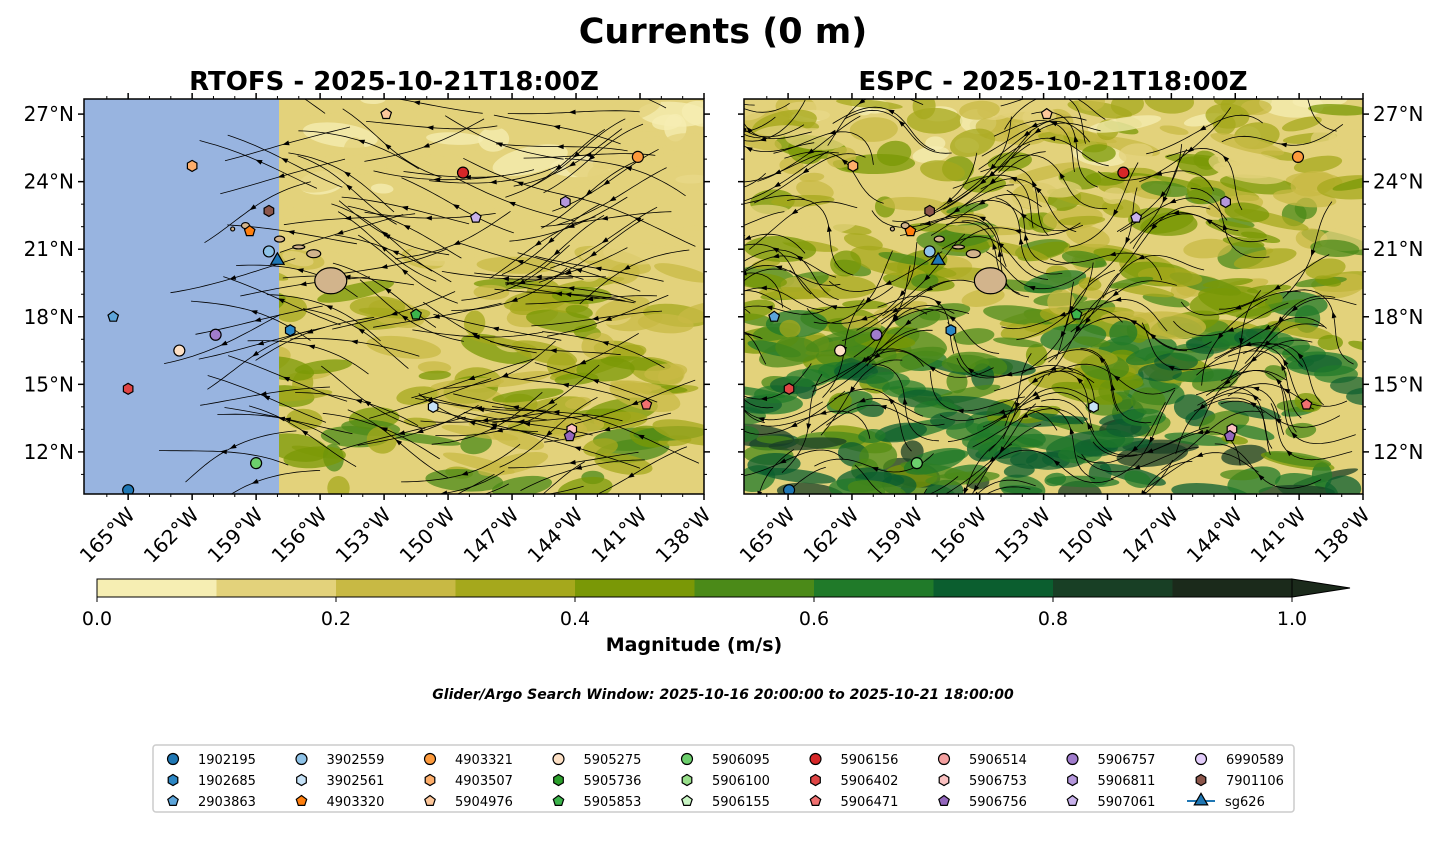 The image size is (1447, 867). Describe the element at coordinates (49, 452) in the screenshot. I see `lat-tick-label: 12°N` at that location.